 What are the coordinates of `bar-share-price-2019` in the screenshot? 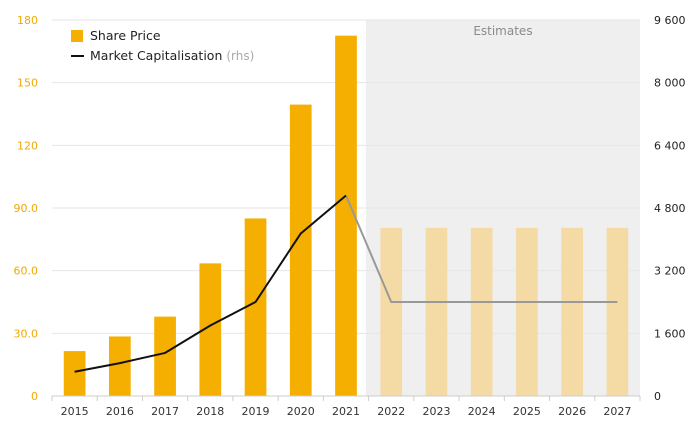 It's located at (255, 307).